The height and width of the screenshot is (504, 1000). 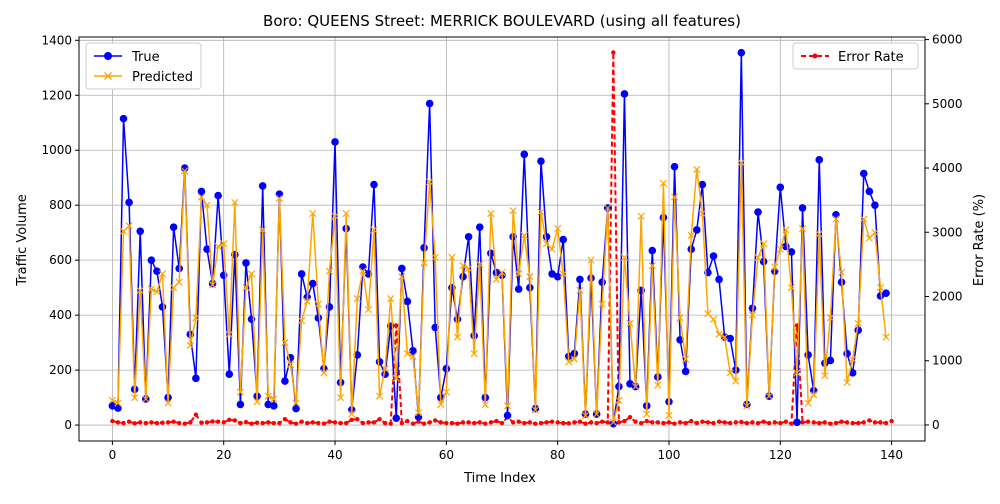 I want to click on y-tick-label: 200, so click(x=60, y=370).